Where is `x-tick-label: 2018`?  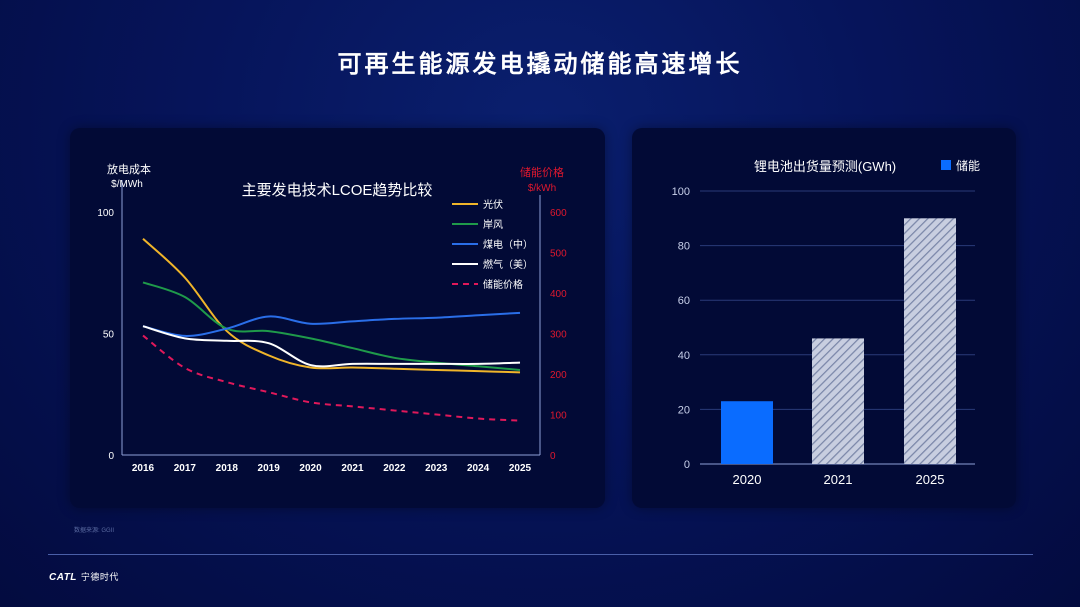
x-tick-label: 2018 is located at coordinates (227, 468).